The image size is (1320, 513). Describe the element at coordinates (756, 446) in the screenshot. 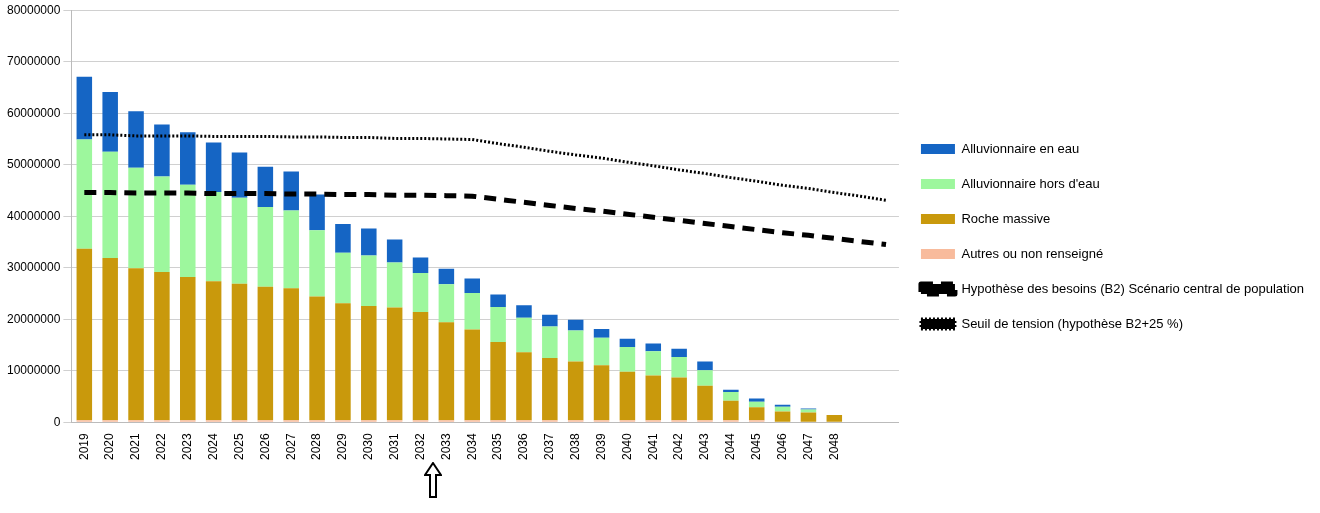

I see `x-tick-label: 2045` at that location.